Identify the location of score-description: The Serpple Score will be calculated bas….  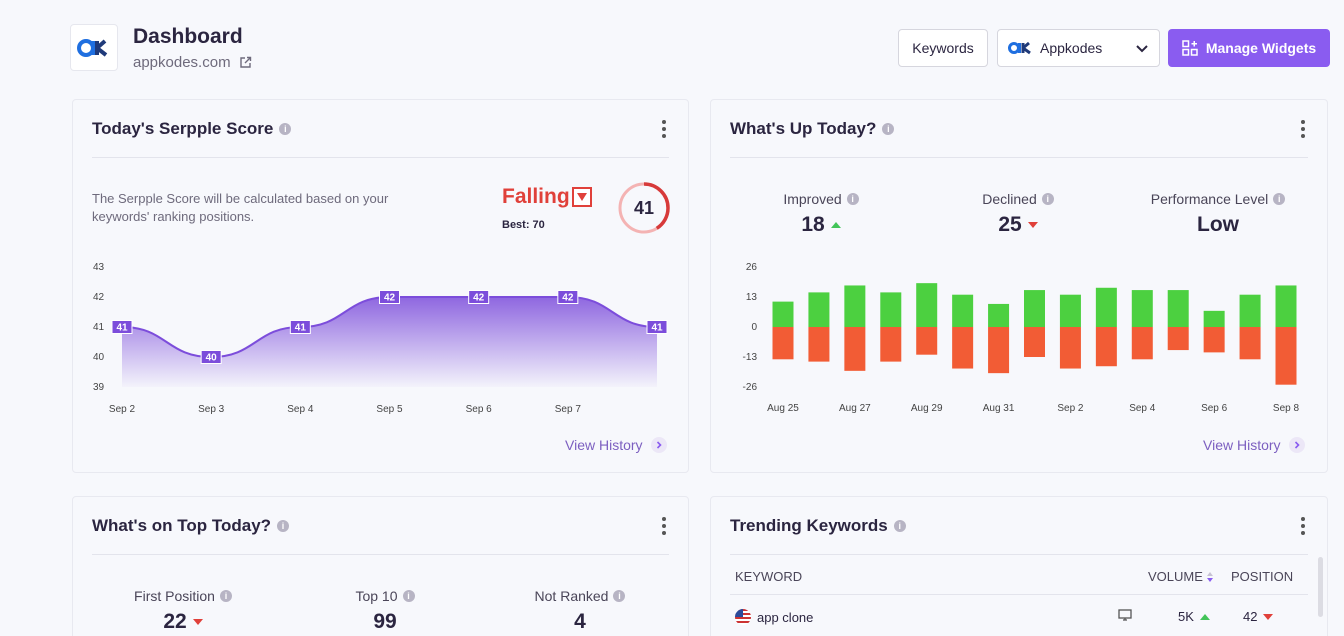
(240, 207).